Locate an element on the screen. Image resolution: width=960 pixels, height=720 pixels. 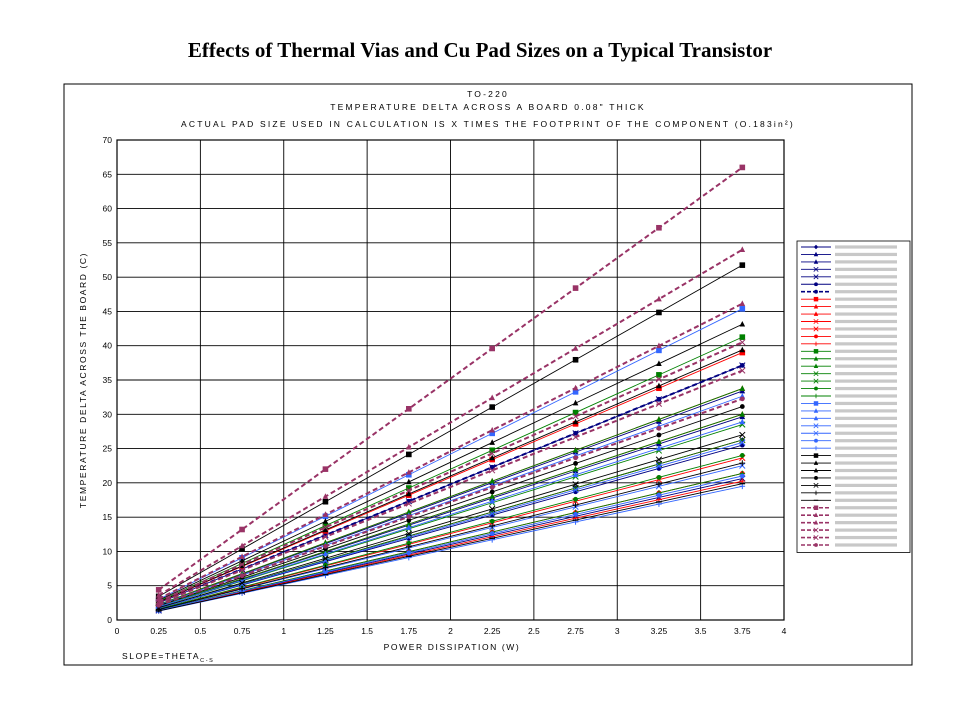
y-tick-label: 50 is located at coordinates (108, 277).